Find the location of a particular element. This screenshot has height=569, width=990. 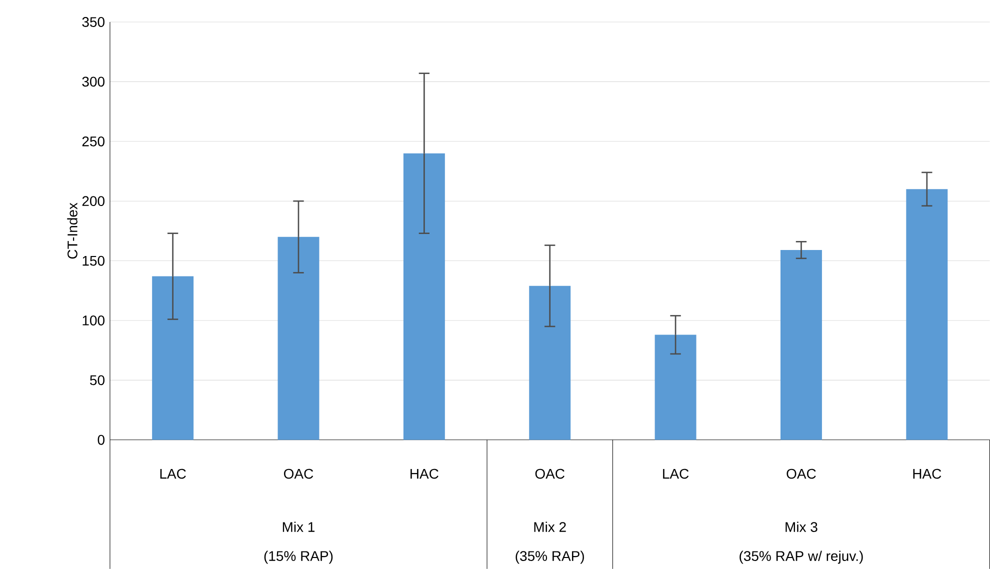

y-axis-title: CT-Index is located at coordinates (72, 230).